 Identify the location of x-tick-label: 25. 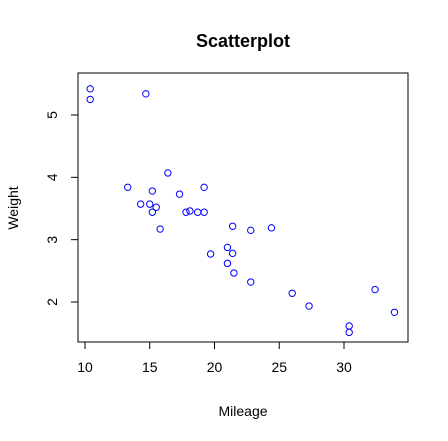
(279, 367).